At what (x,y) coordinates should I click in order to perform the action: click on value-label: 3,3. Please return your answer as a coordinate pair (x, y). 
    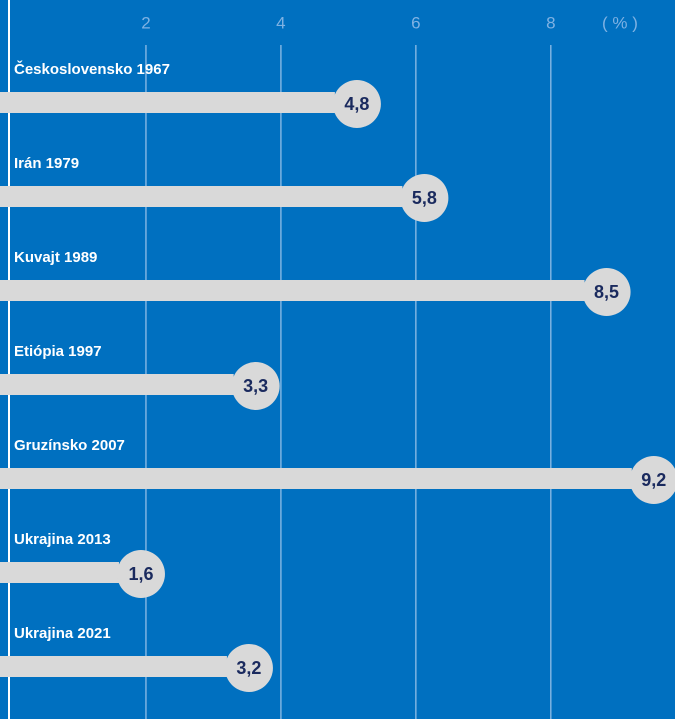
    Looking at the image, I should click on (255, 386).